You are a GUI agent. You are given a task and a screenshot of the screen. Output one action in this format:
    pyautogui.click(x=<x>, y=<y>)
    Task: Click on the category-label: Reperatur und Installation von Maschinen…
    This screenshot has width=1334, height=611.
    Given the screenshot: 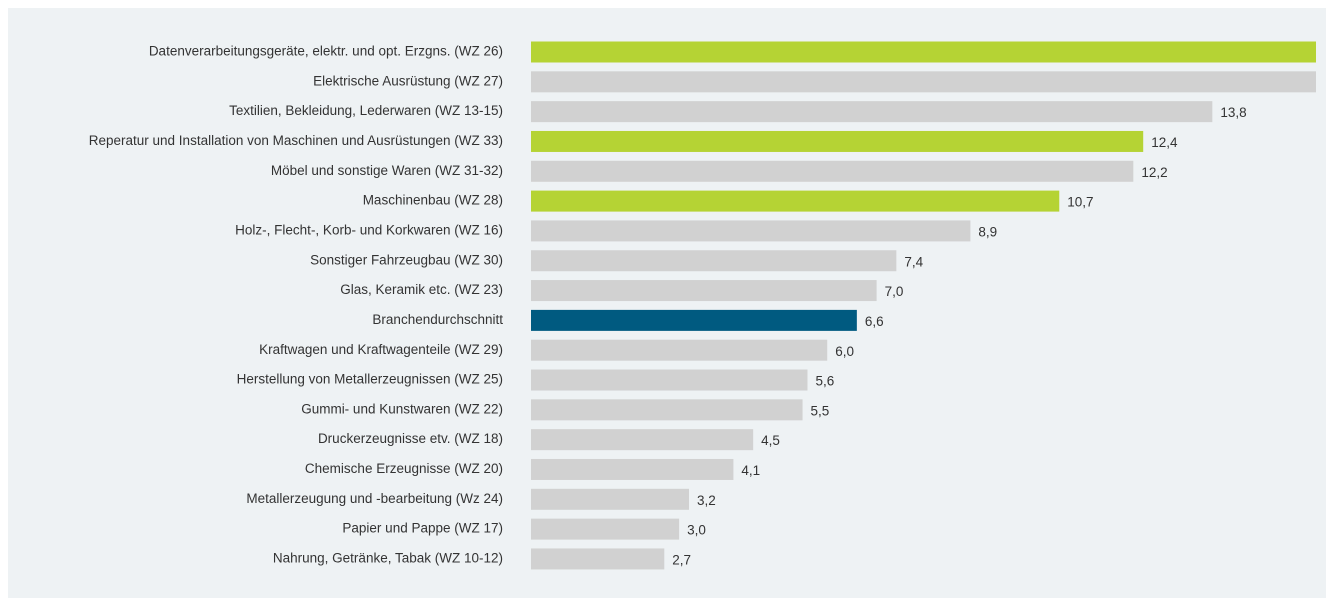 What is the action you would take?
    pyautogui.click(x=296, y=140)
    